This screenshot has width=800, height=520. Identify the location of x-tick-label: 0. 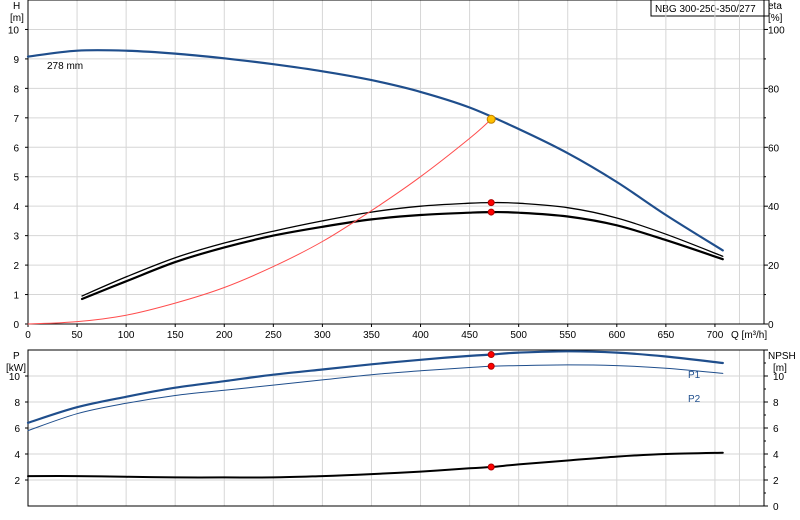
(28, 335).